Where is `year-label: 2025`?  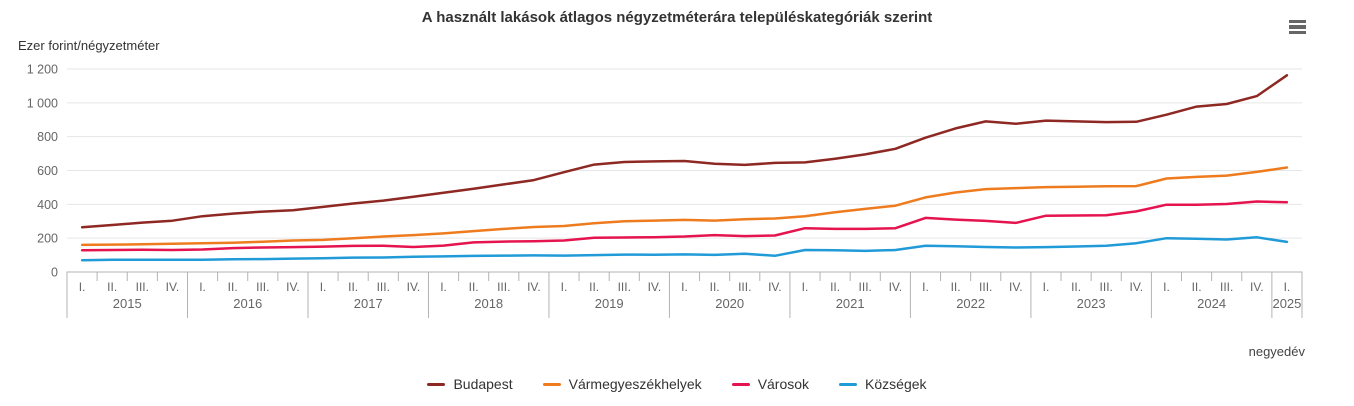
year-label: 2025 is located at coordinates (1286, 303).